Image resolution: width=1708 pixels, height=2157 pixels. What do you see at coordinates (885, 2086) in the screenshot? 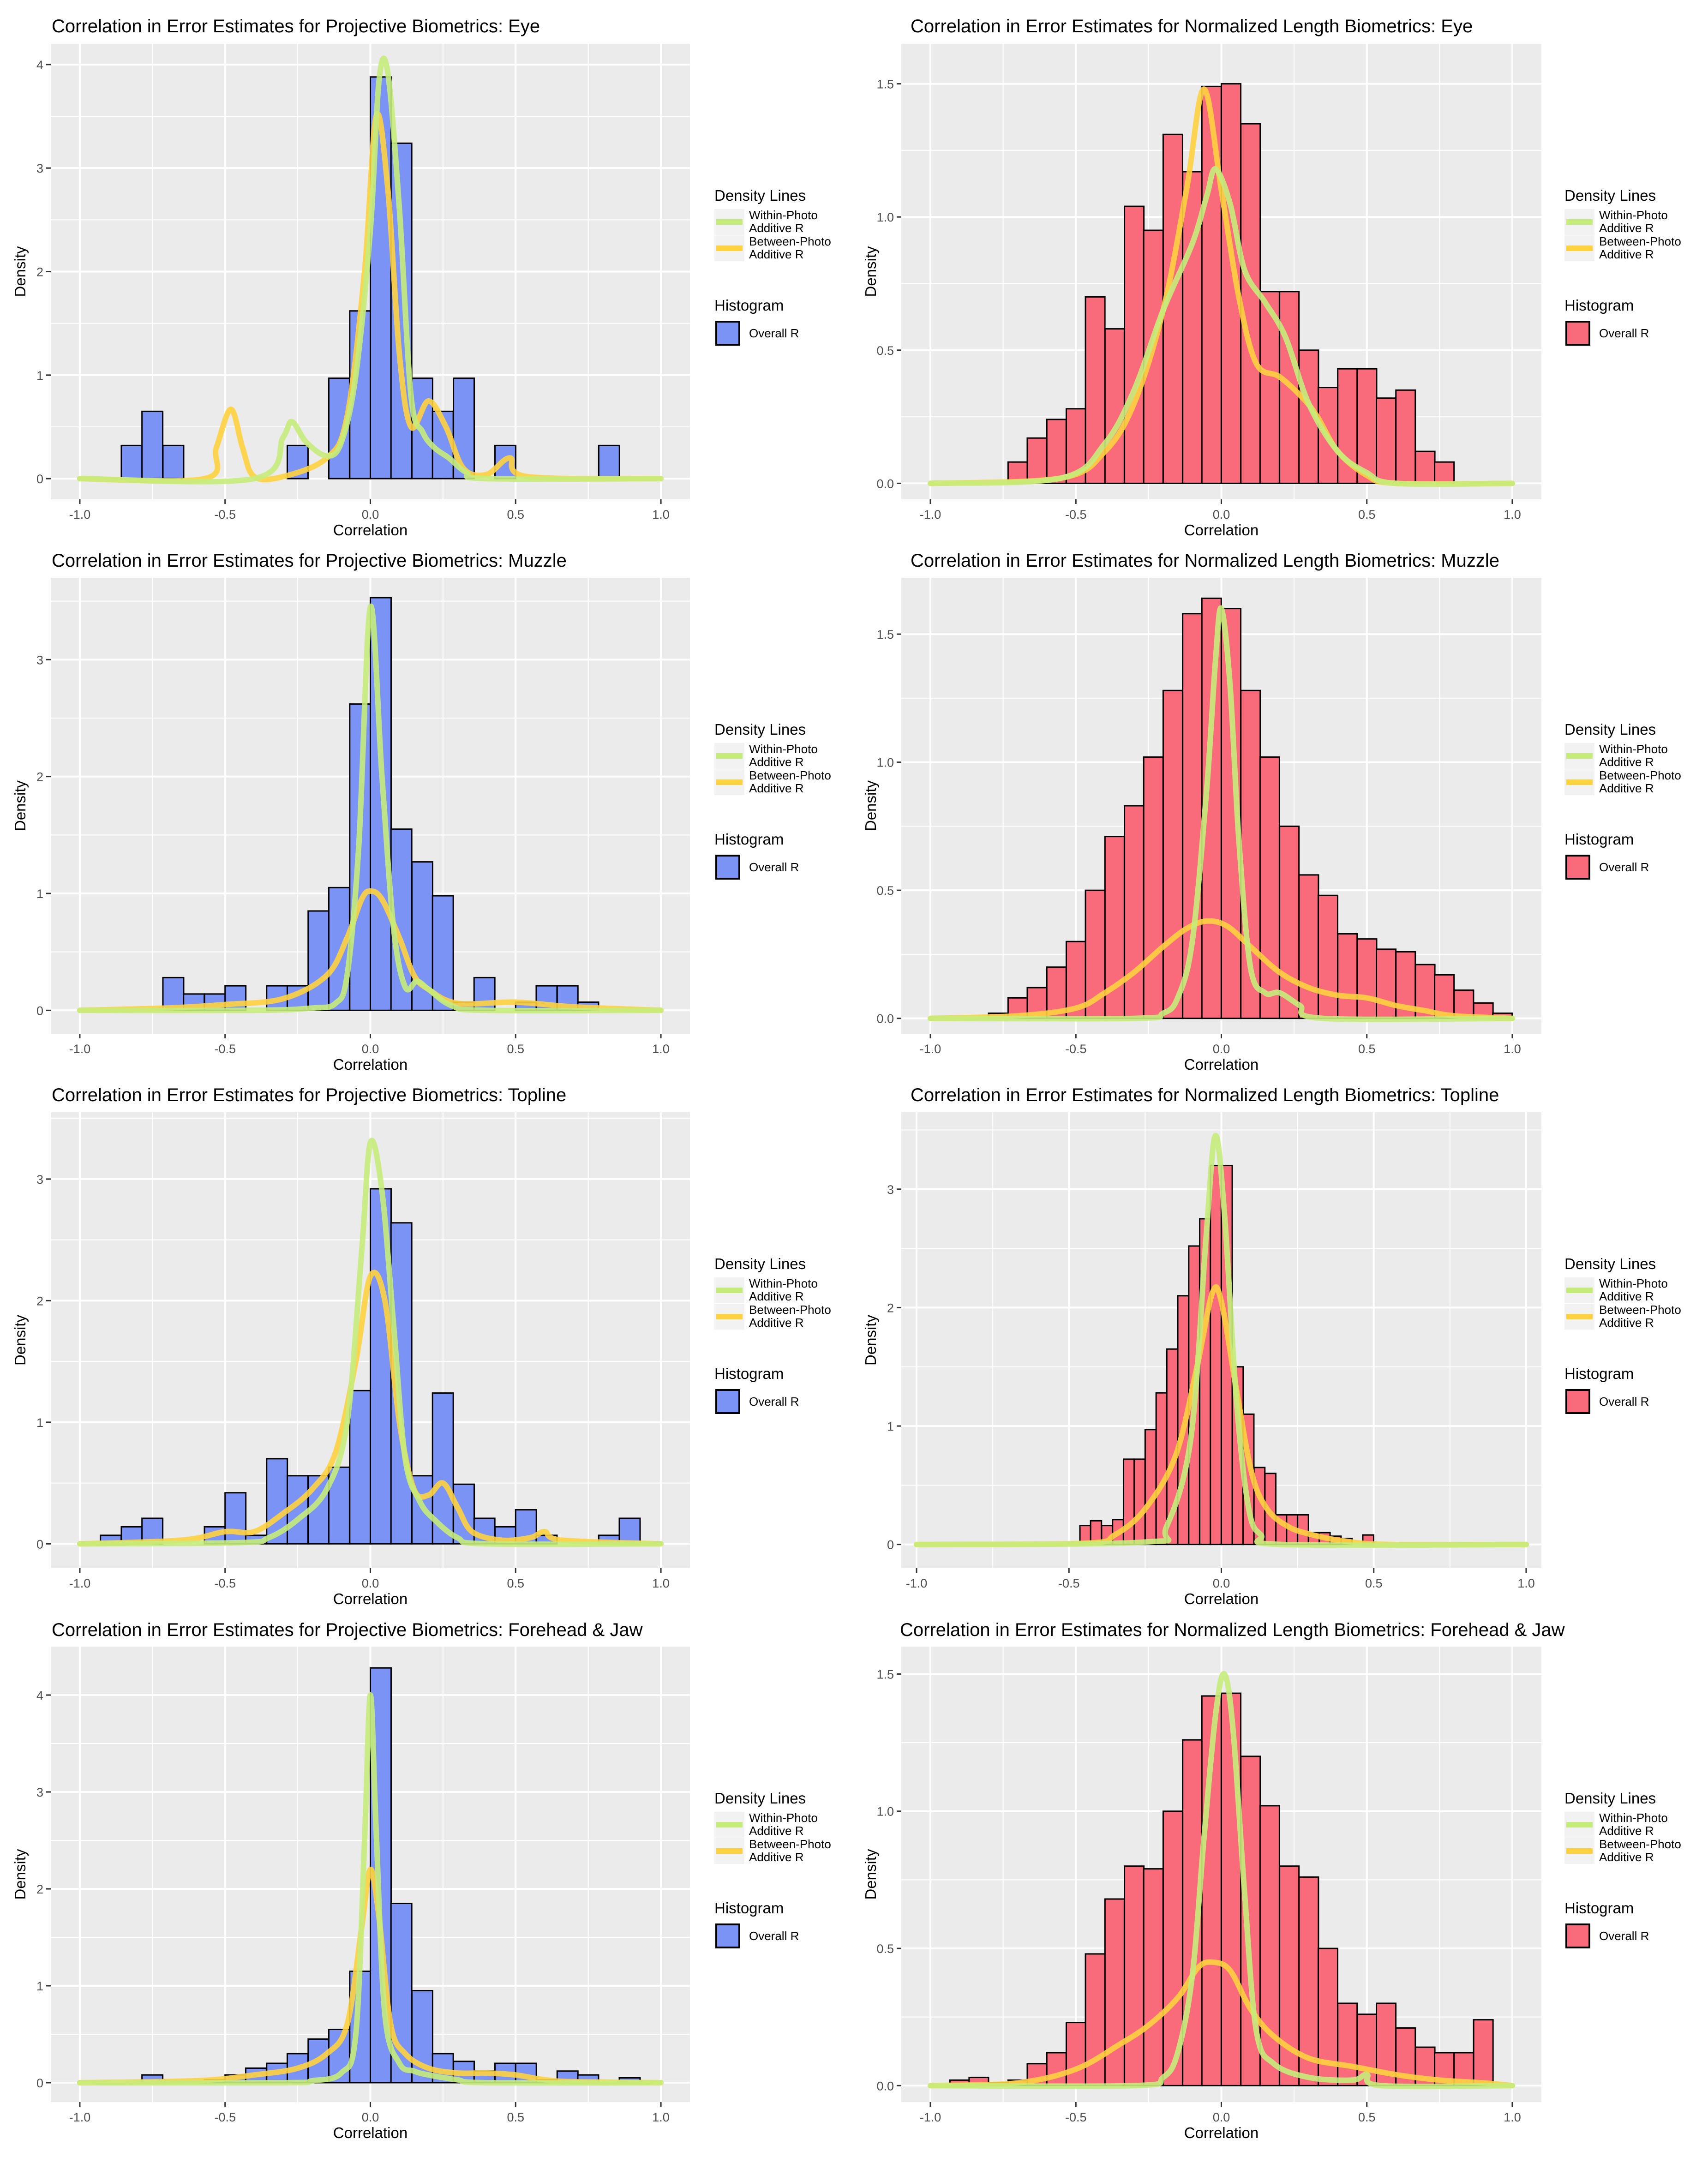
I see `y-tick-label: 0.0` at bounding box center [885, 2086].